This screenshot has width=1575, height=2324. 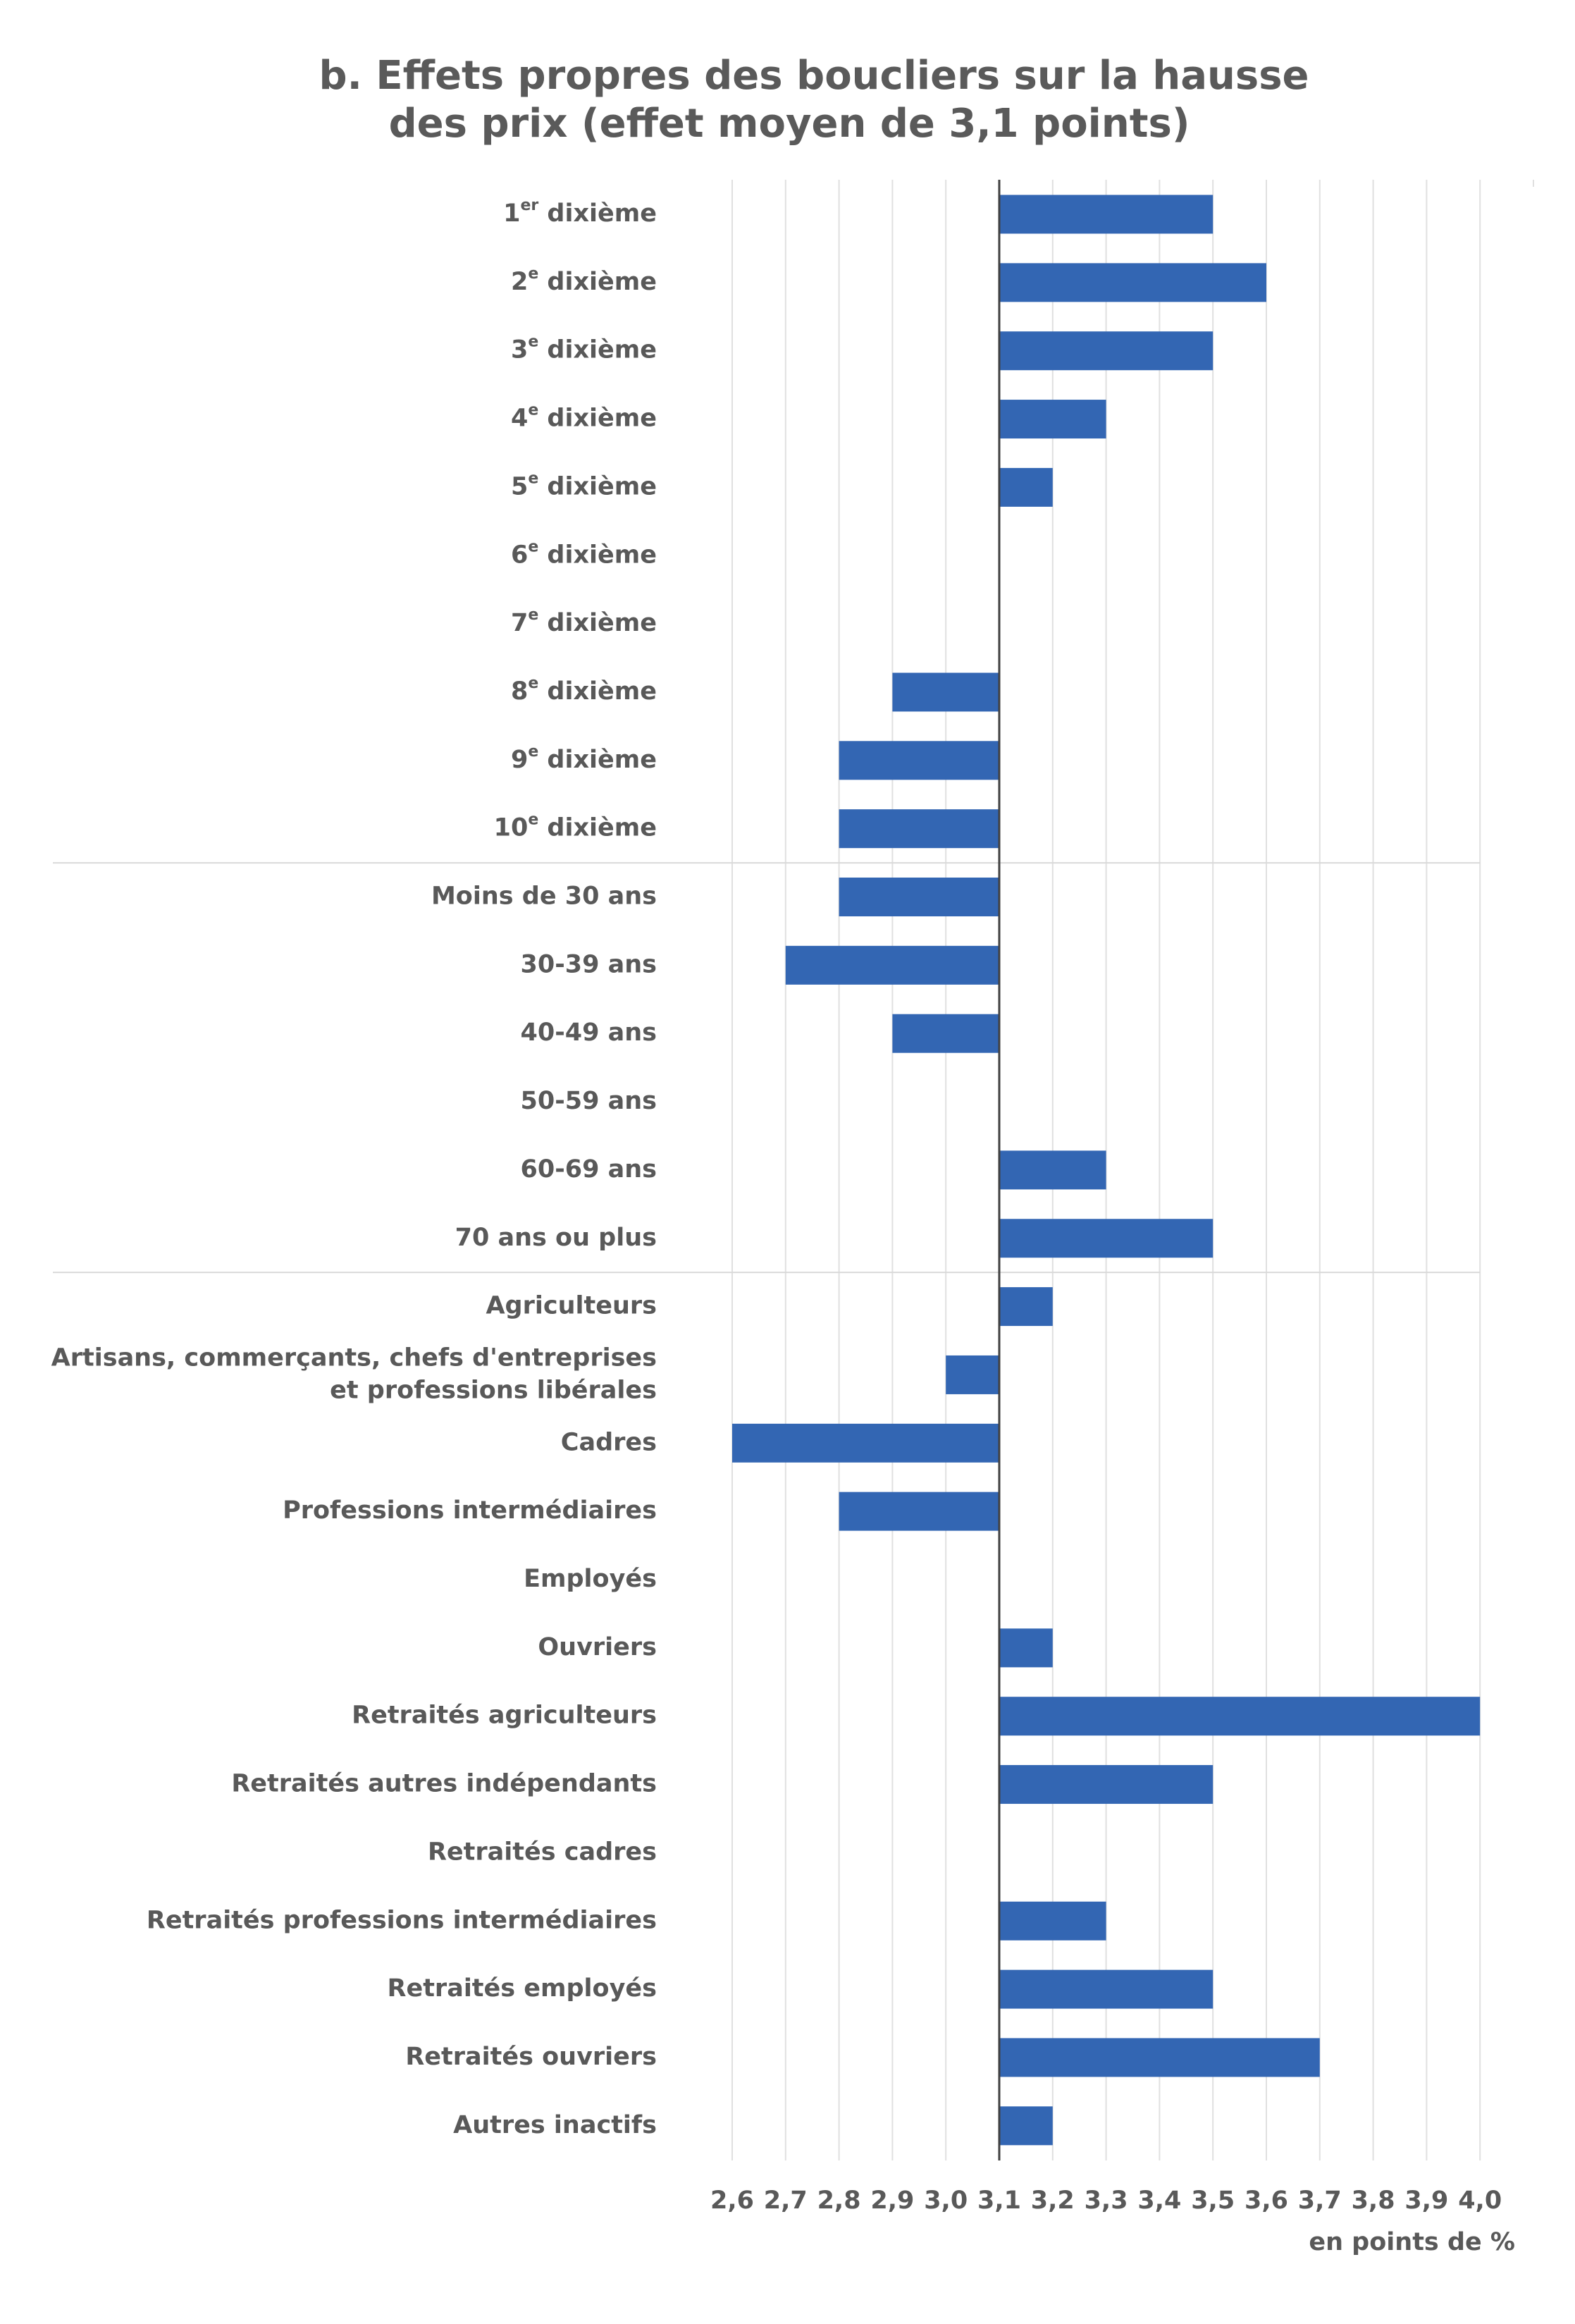 I want to click on x-tick-label: 3,2, so click(x=1053, y=2201).